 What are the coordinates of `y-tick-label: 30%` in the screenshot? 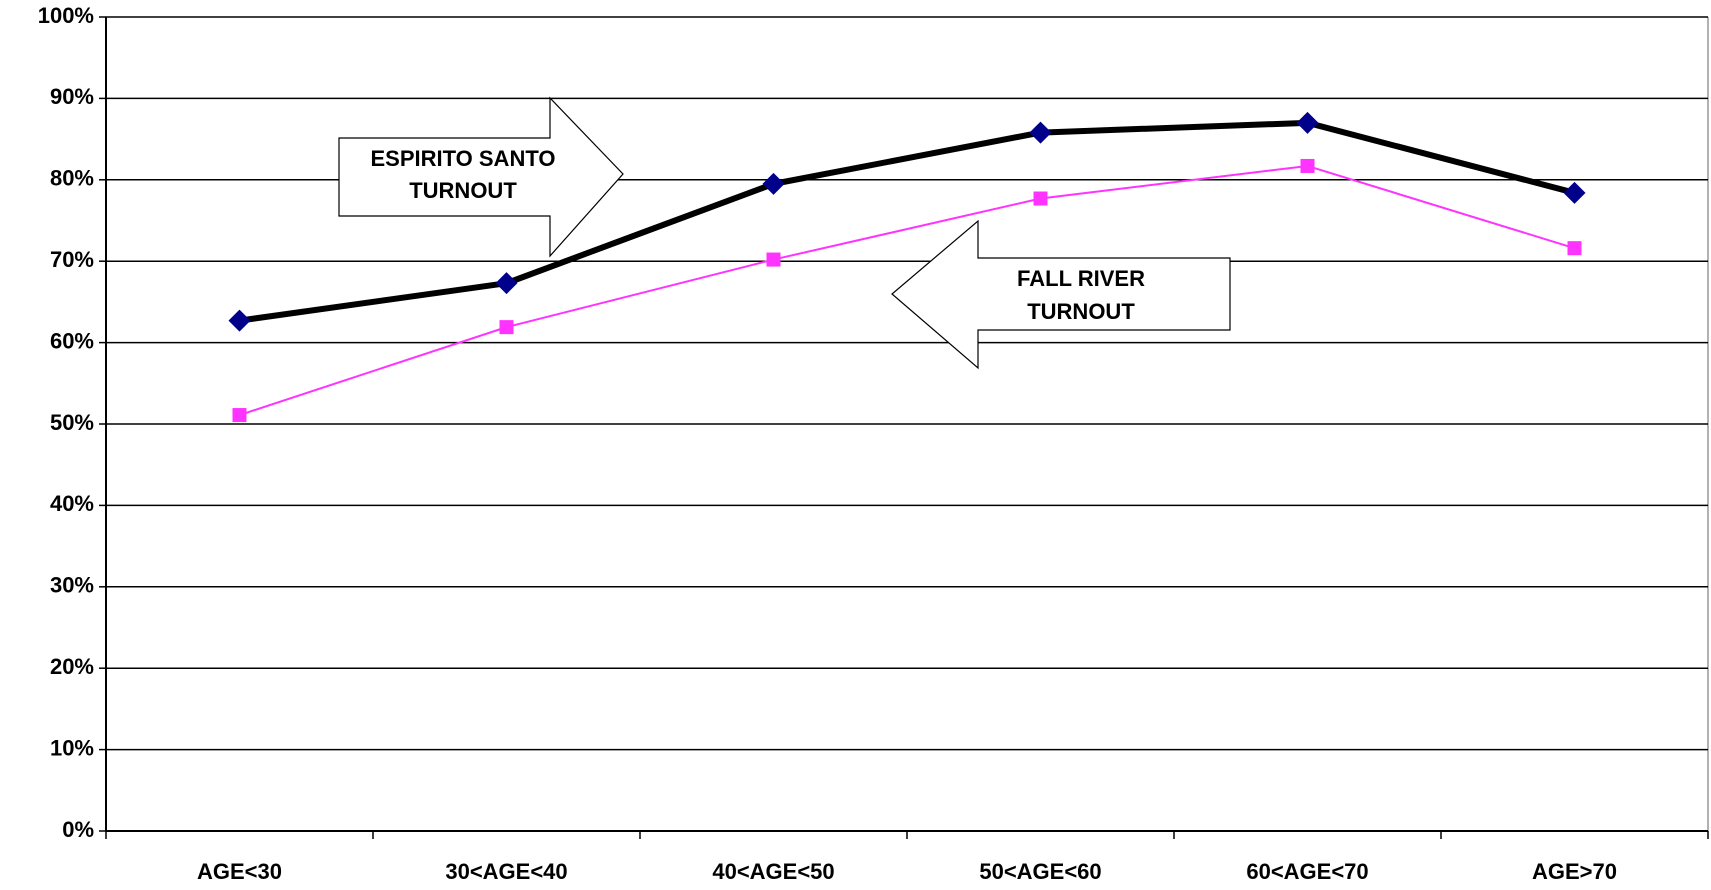 It's located at (72, 585).